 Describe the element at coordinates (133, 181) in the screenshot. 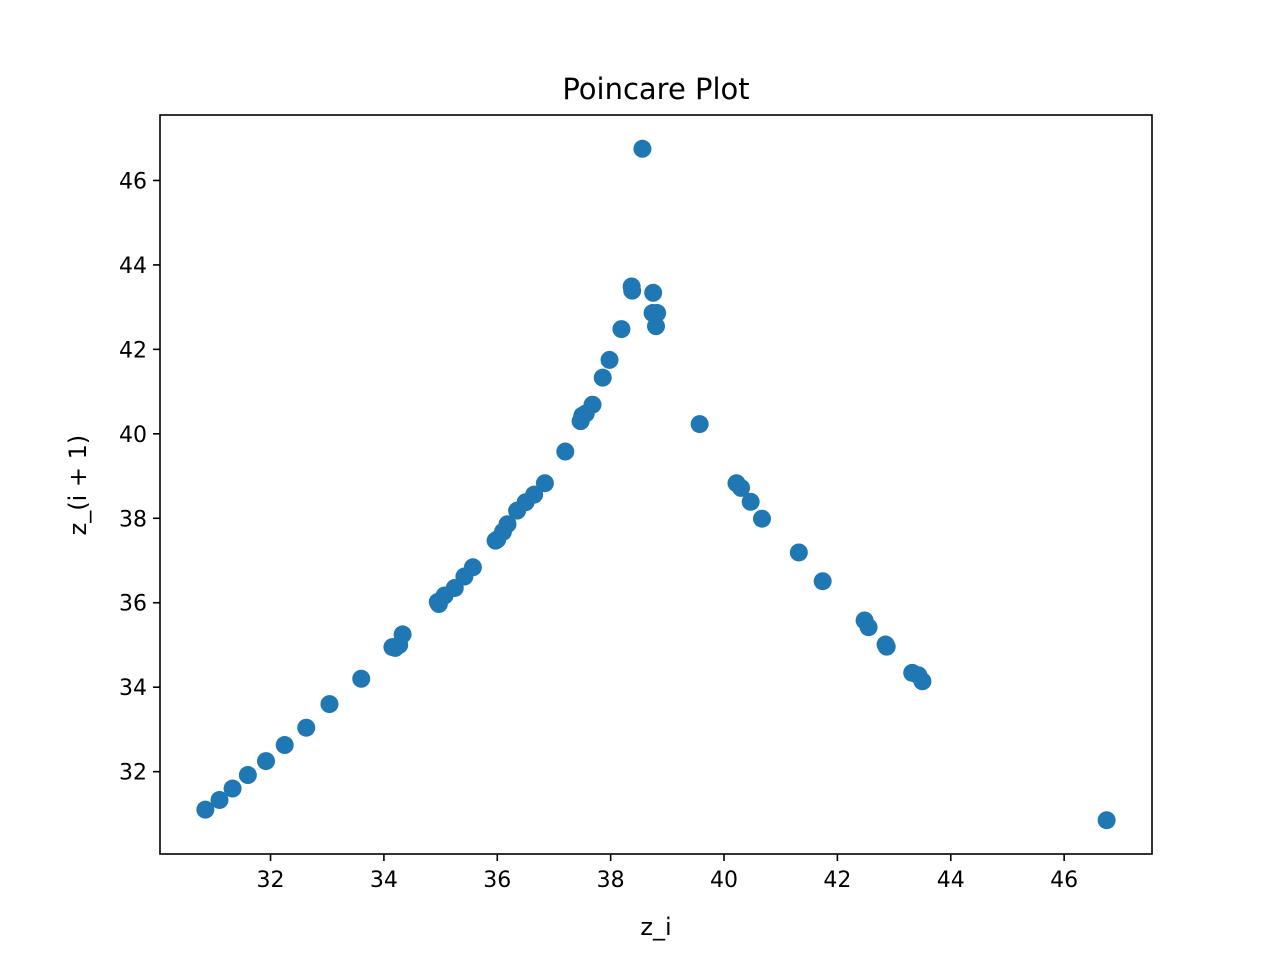

I see `y-tick-label: 46` at that location.